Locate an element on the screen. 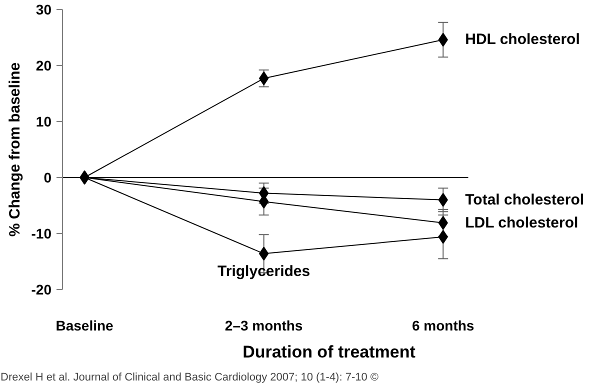 The height and width of the screenshot is (389, 600). x-axis-title: Duration of treatment is located at coordinates (329, 352).